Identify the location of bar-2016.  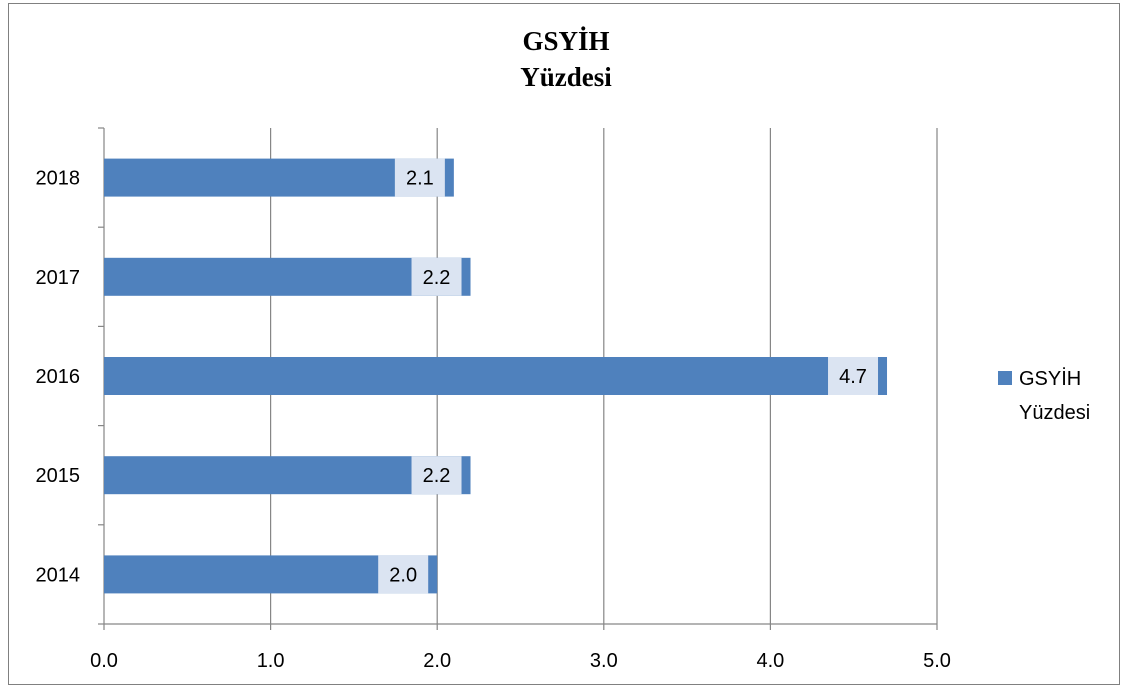
(496, 376).